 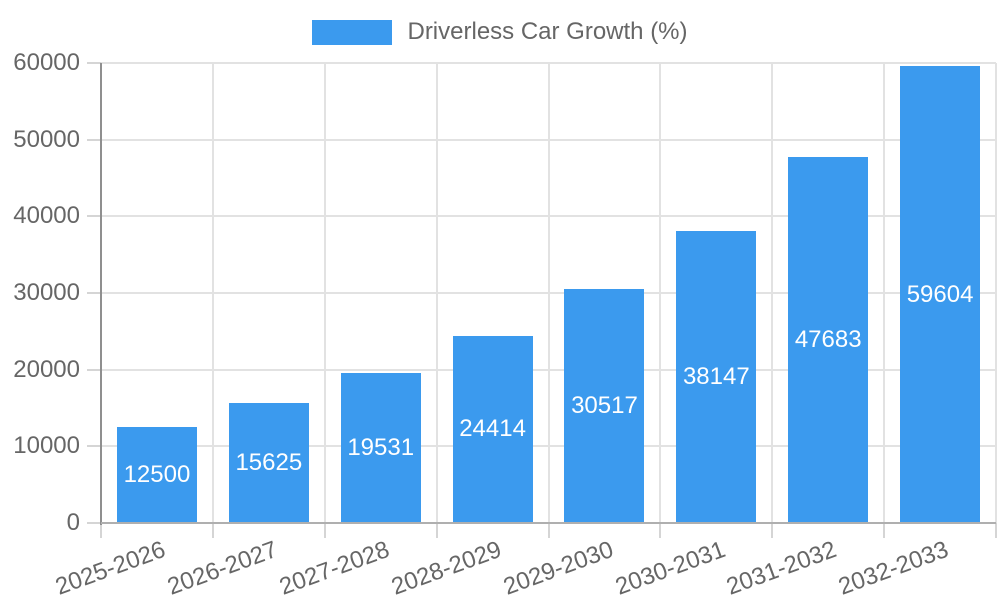 I want to click on x-axis-tick-label: 2027-2028, so click(x=334, y=568).